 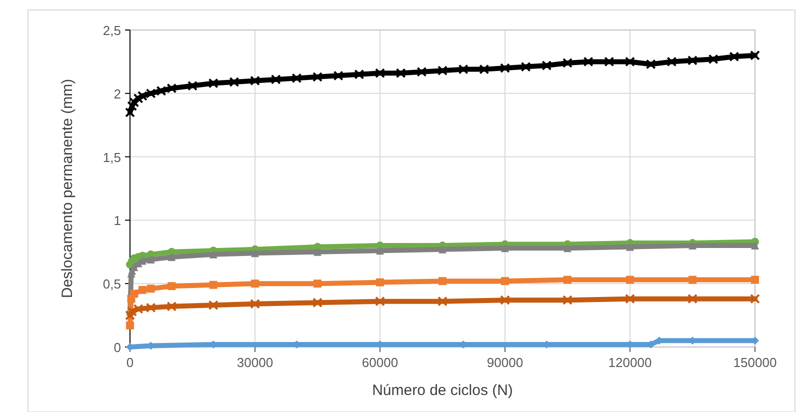 What do you see at coordinates (380, 362) in the screenshot?
I see `x-tick-label: 60000` at bounding box center [380, 362].